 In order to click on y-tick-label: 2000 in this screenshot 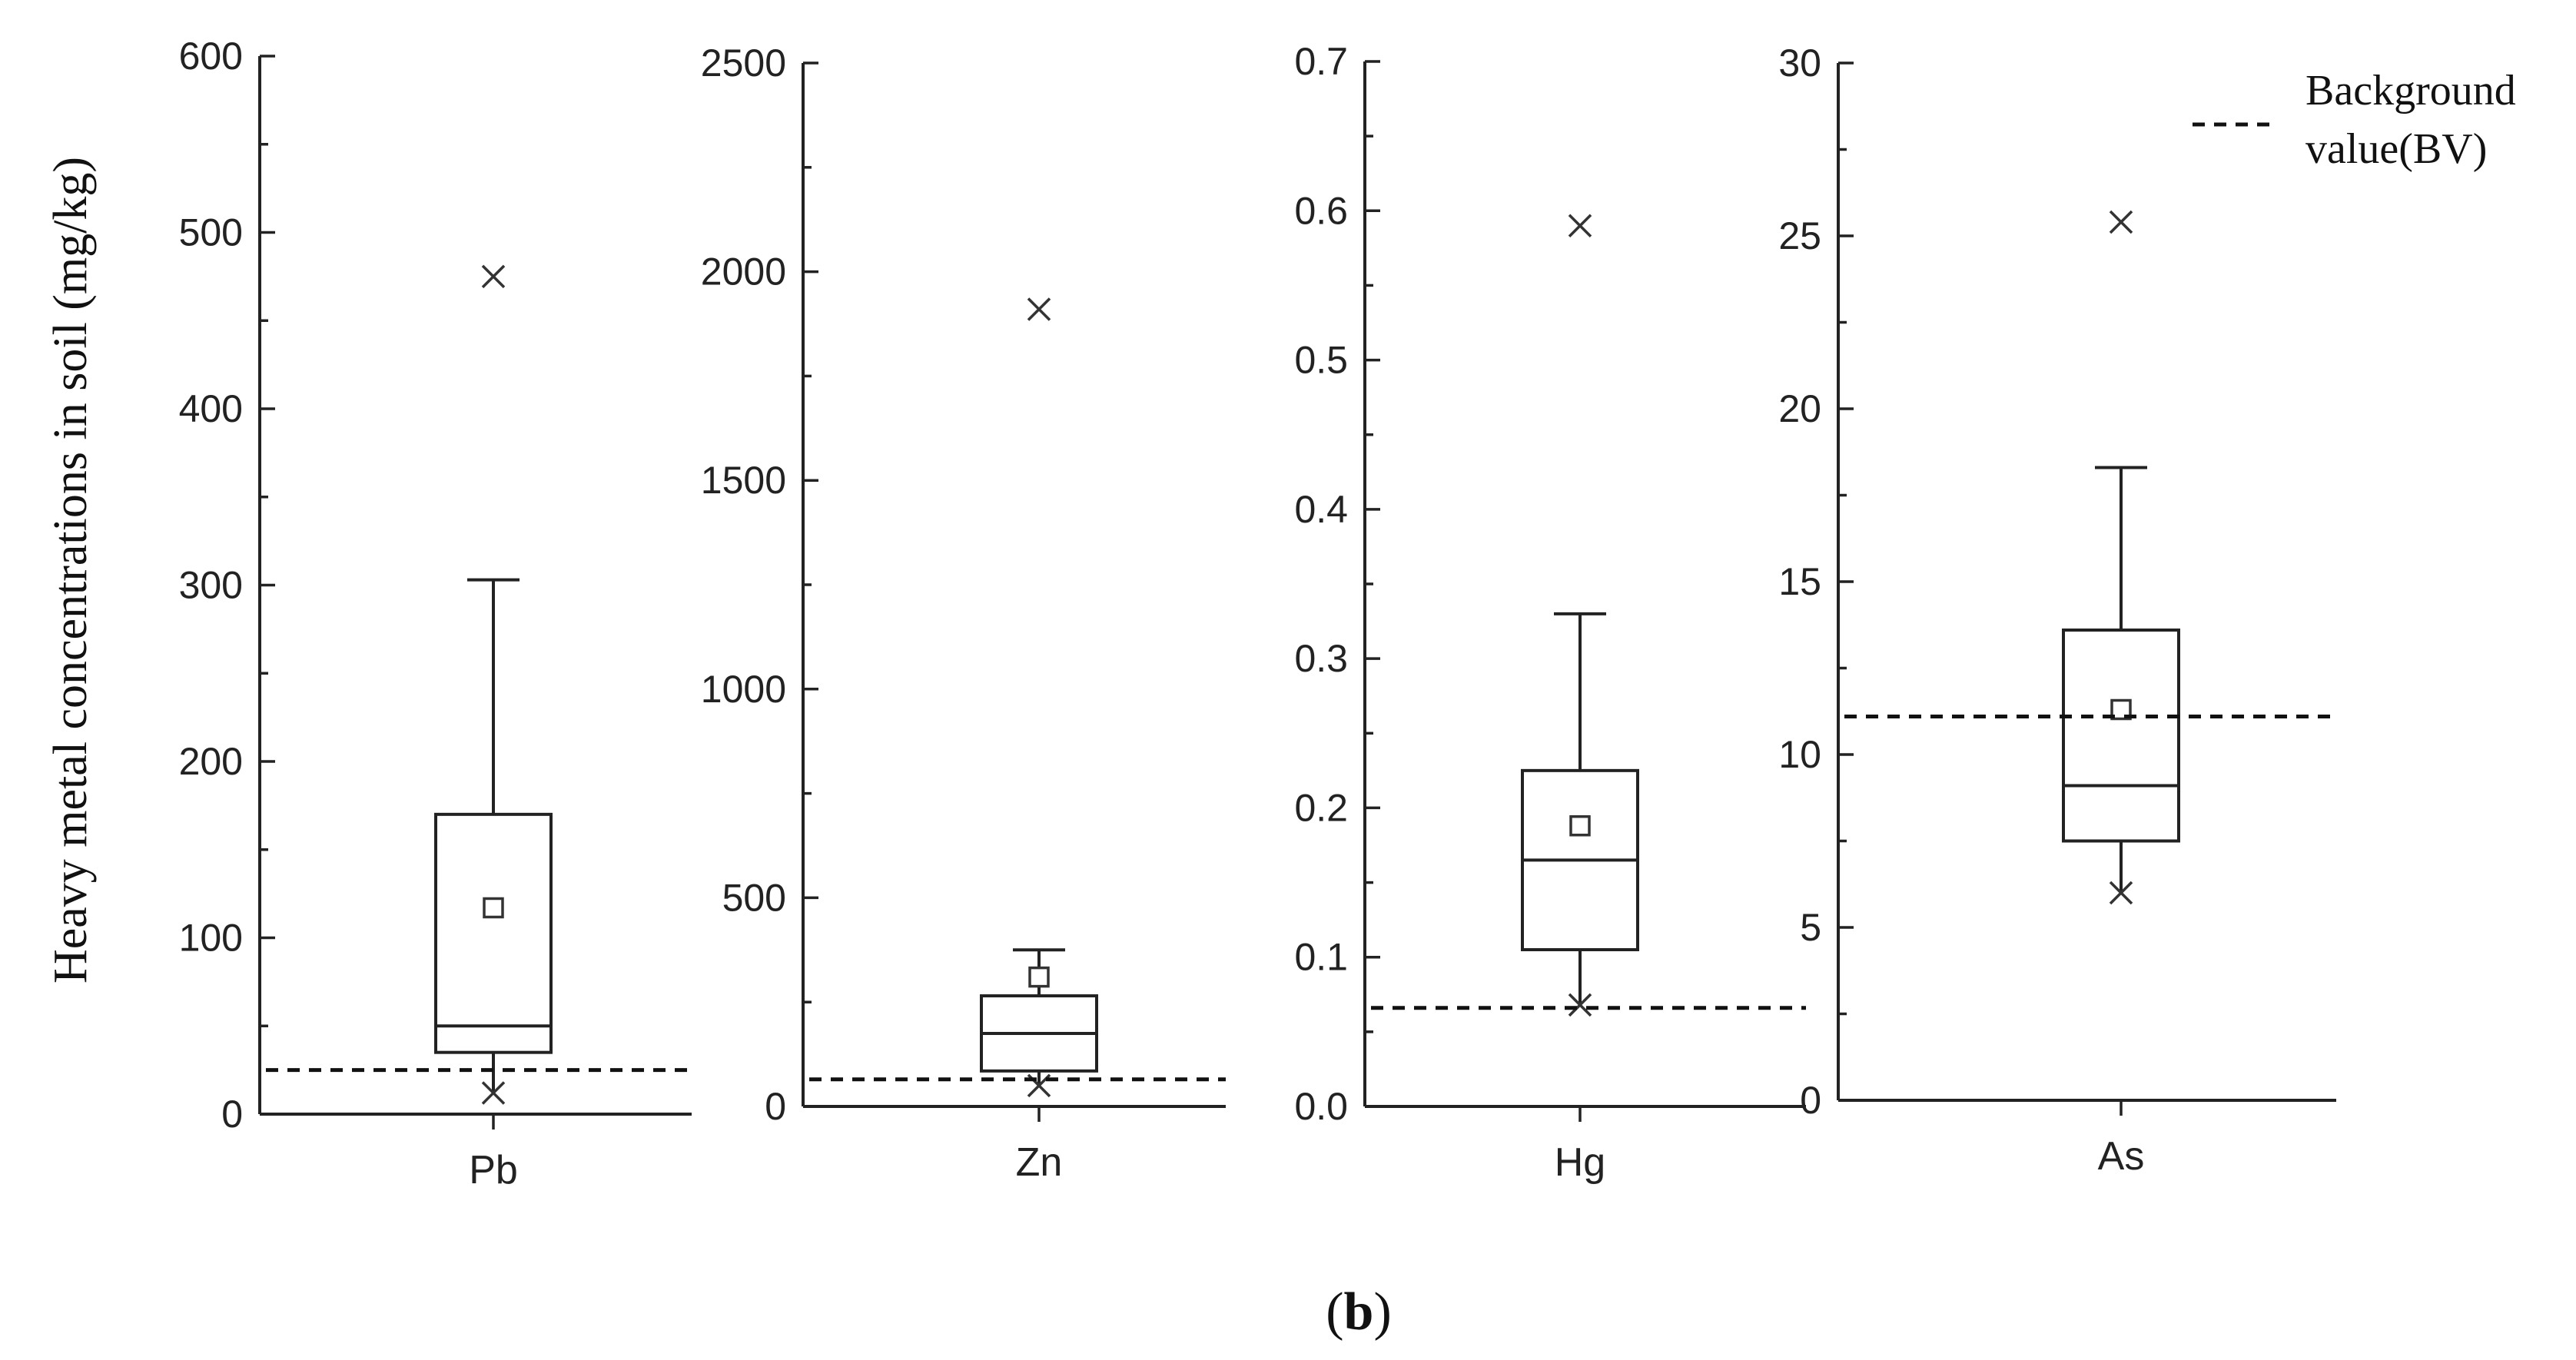, I will do `click(743, 272)`.